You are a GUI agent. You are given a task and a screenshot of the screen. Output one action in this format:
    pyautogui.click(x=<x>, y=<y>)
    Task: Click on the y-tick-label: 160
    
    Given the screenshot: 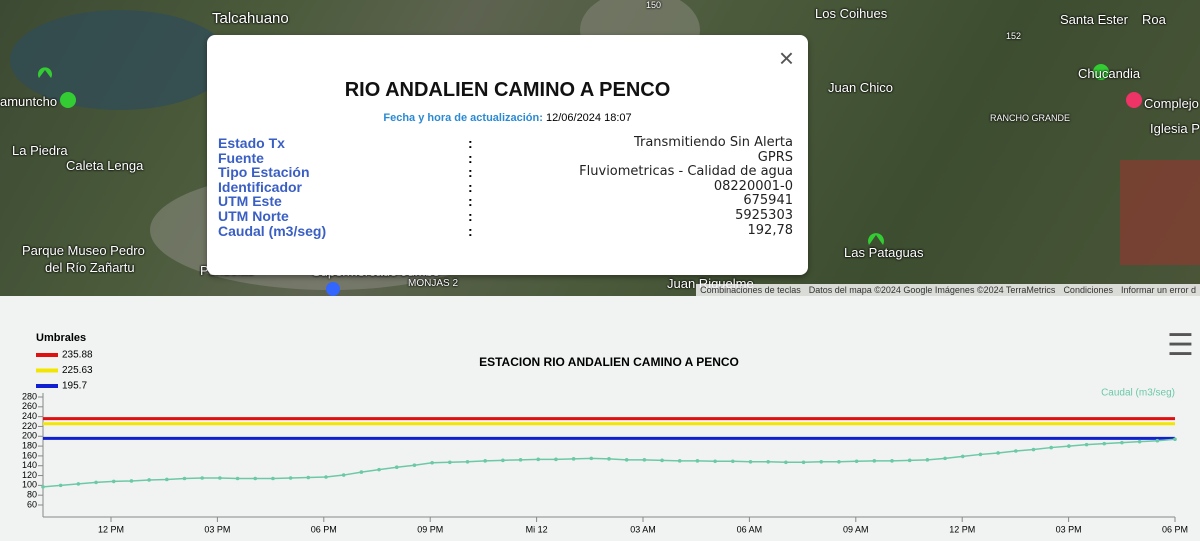 What is the action you would take?
    pyautogui.click(x=29, y=455)
    